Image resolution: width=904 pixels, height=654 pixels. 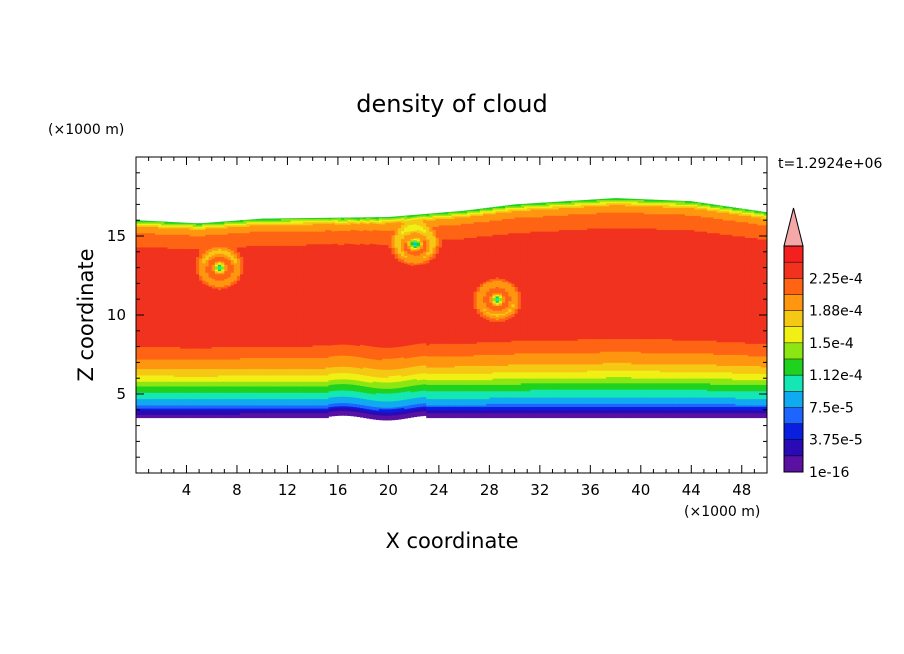 What do you see at coordinates (451, 104) in the screenshot?
I see `chart-title: density of cloud` at bounding box center [451, 104].